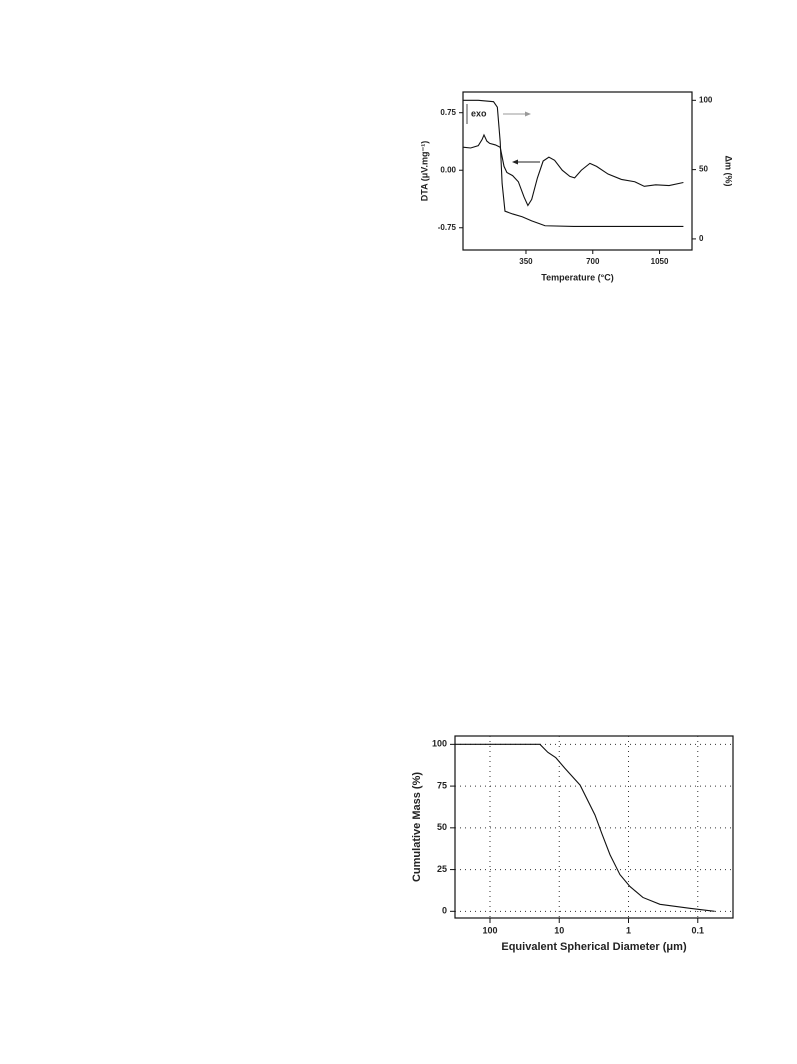  What do you see at coordinates (628, 930) in the screenshot?
I see `x-tick-label: 1` at bounding box center [628, 930].